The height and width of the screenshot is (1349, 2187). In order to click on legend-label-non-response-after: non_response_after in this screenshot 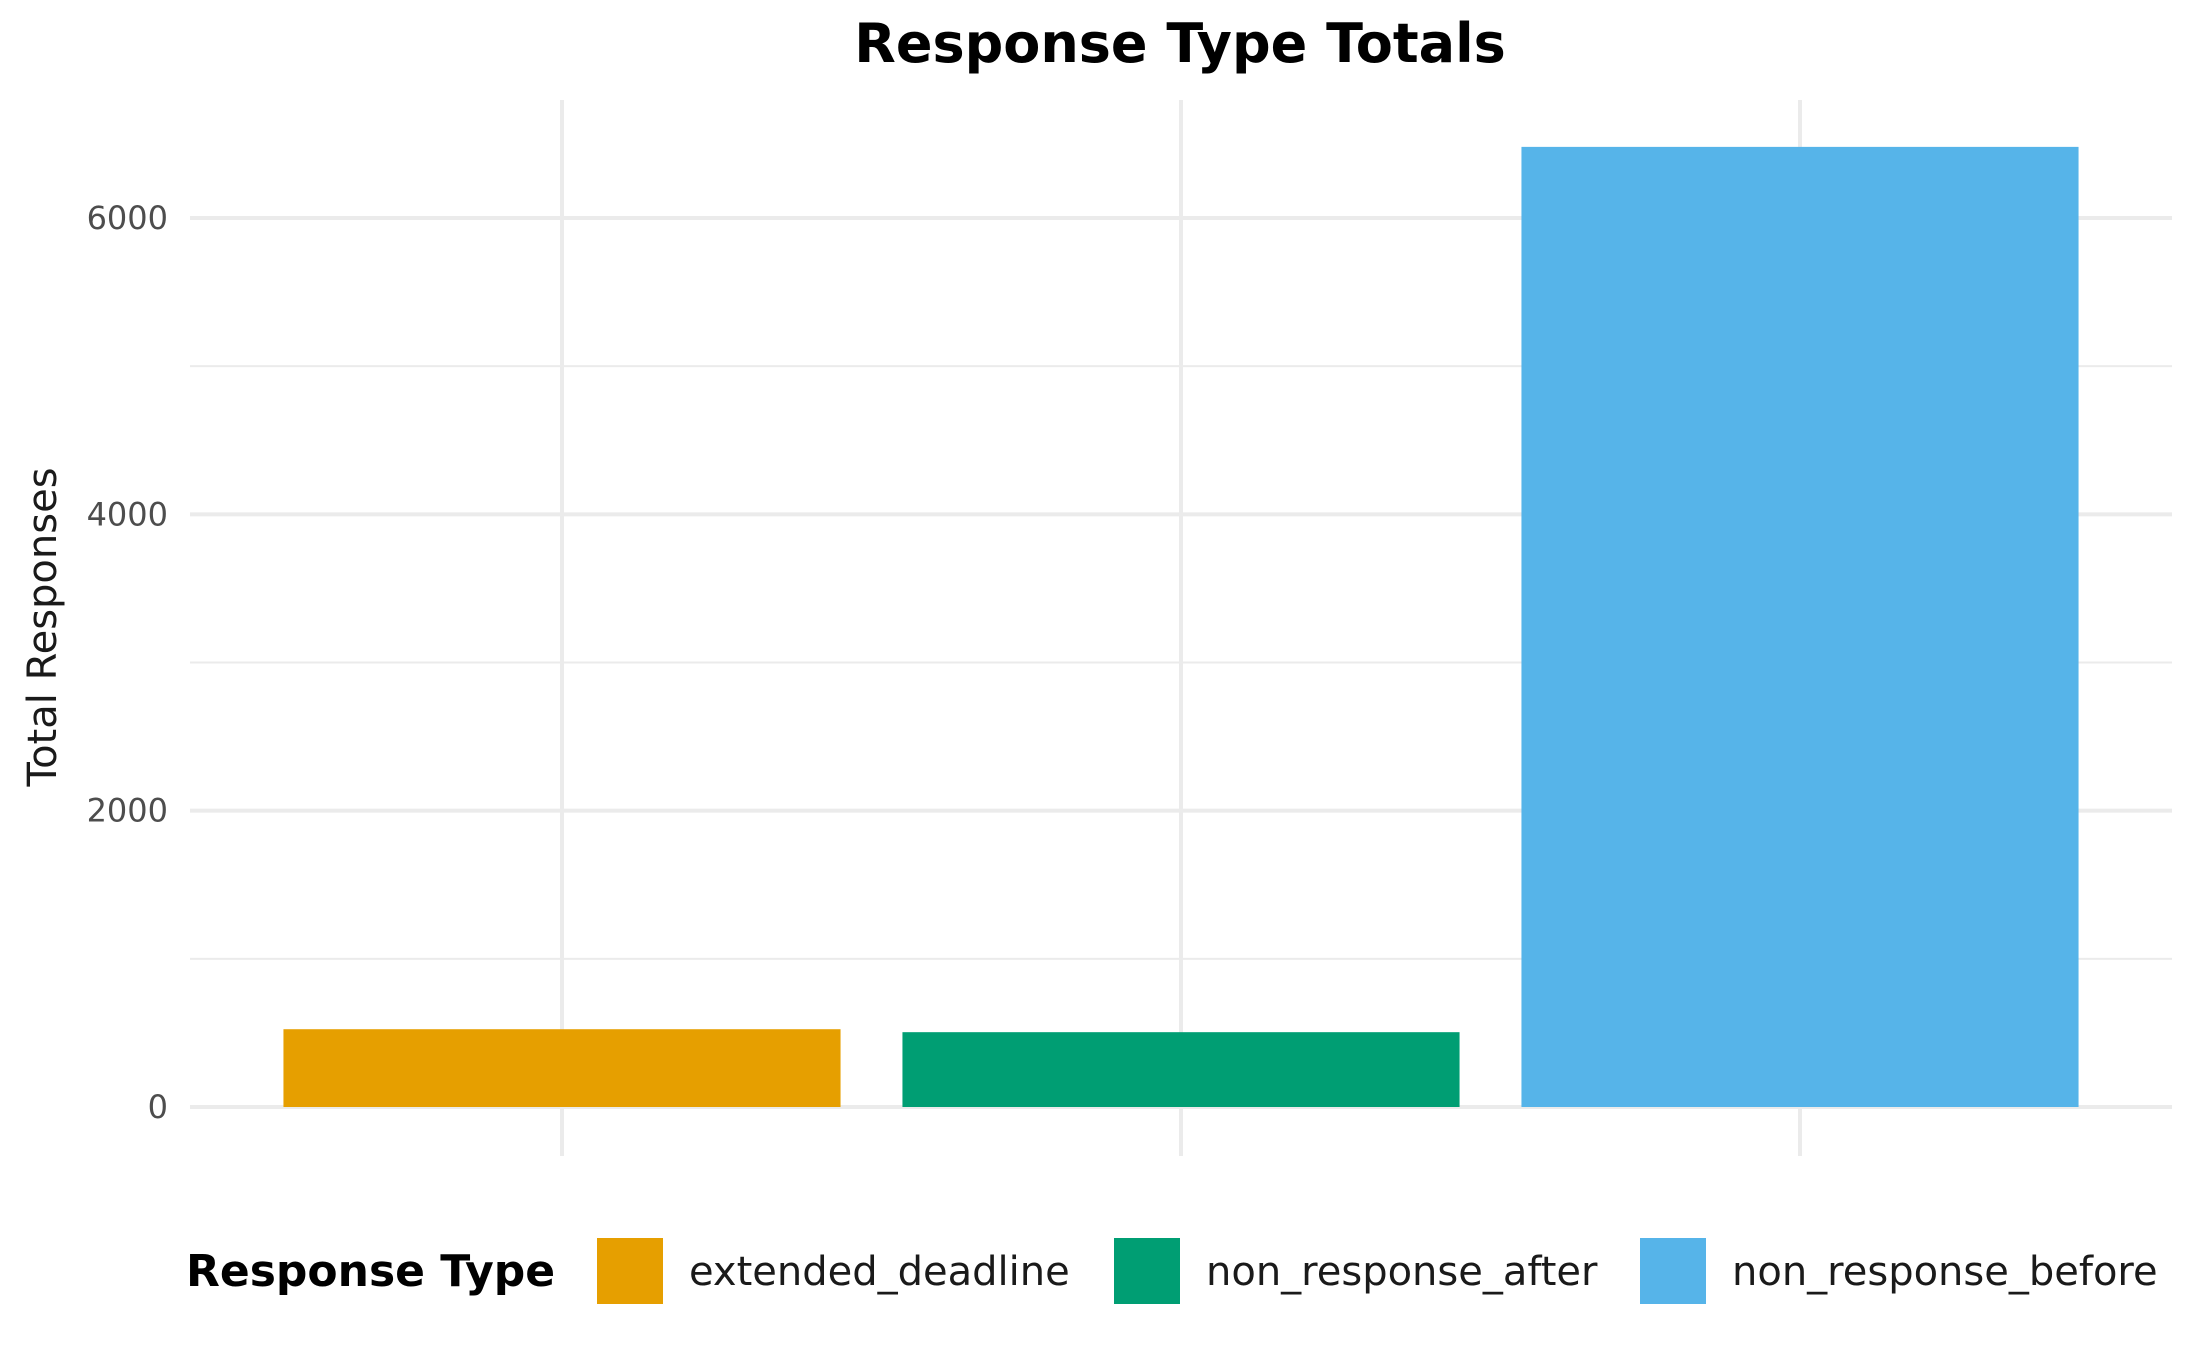, I will do `click(1402, 1272)`.